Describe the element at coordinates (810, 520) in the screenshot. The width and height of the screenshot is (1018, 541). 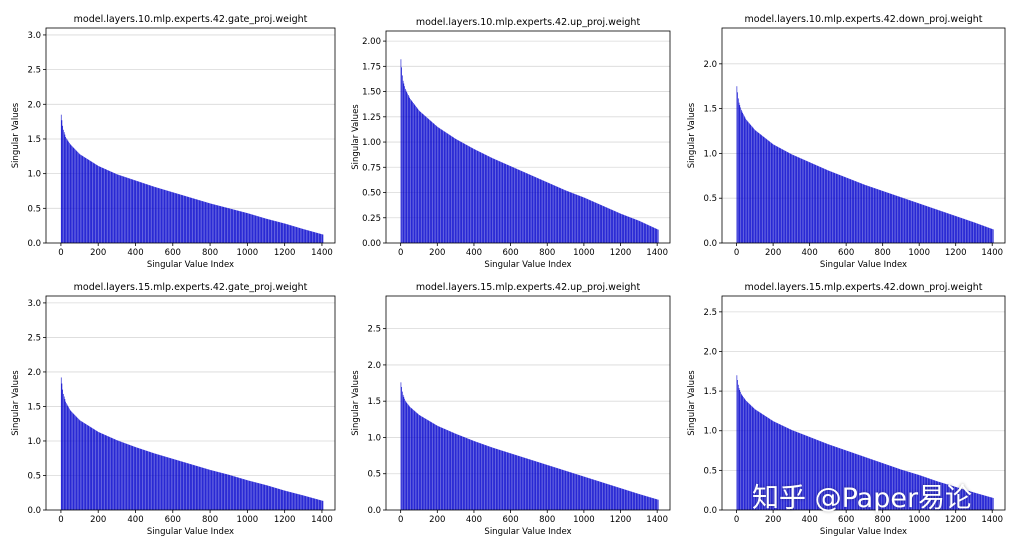
I see `x-tick-label: 400` at that location.